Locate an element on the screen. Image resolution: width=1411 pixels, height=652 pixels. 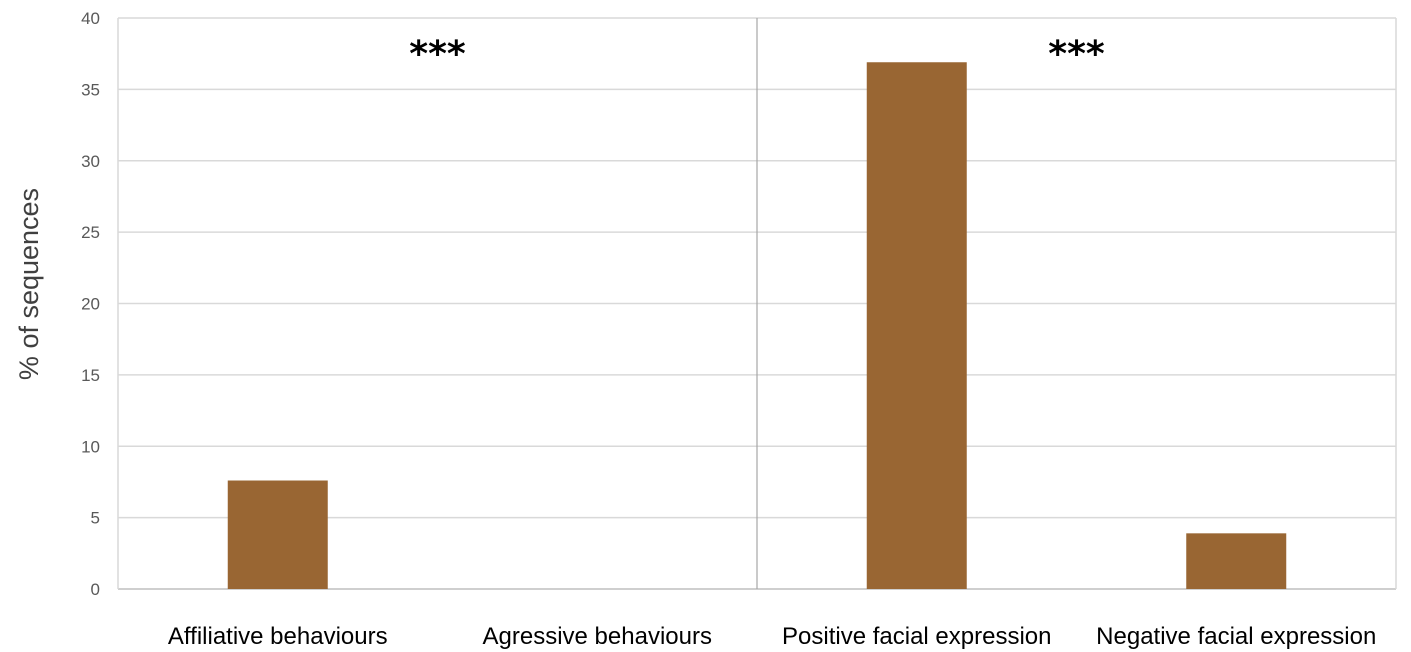
y-tick-label: 0 is located at coordinates (95, 589).